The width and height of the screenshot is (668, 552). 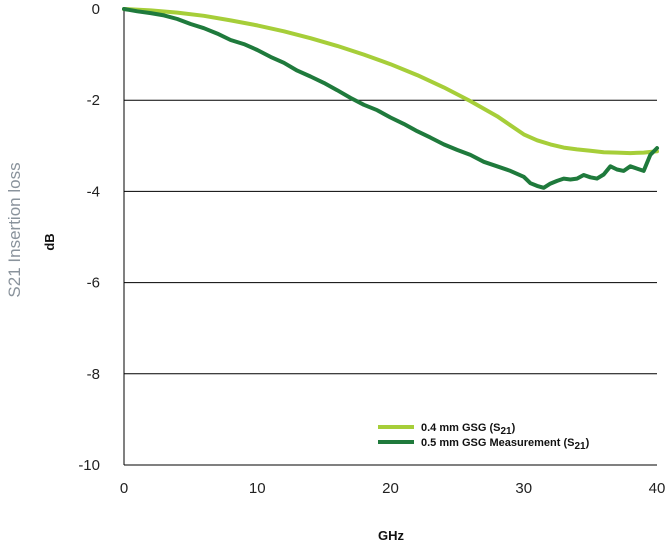 What do you see at coordinates (391, 535) in the screenshot?
I see `x-axis-label: GHz` at bounding box center [391, 535].